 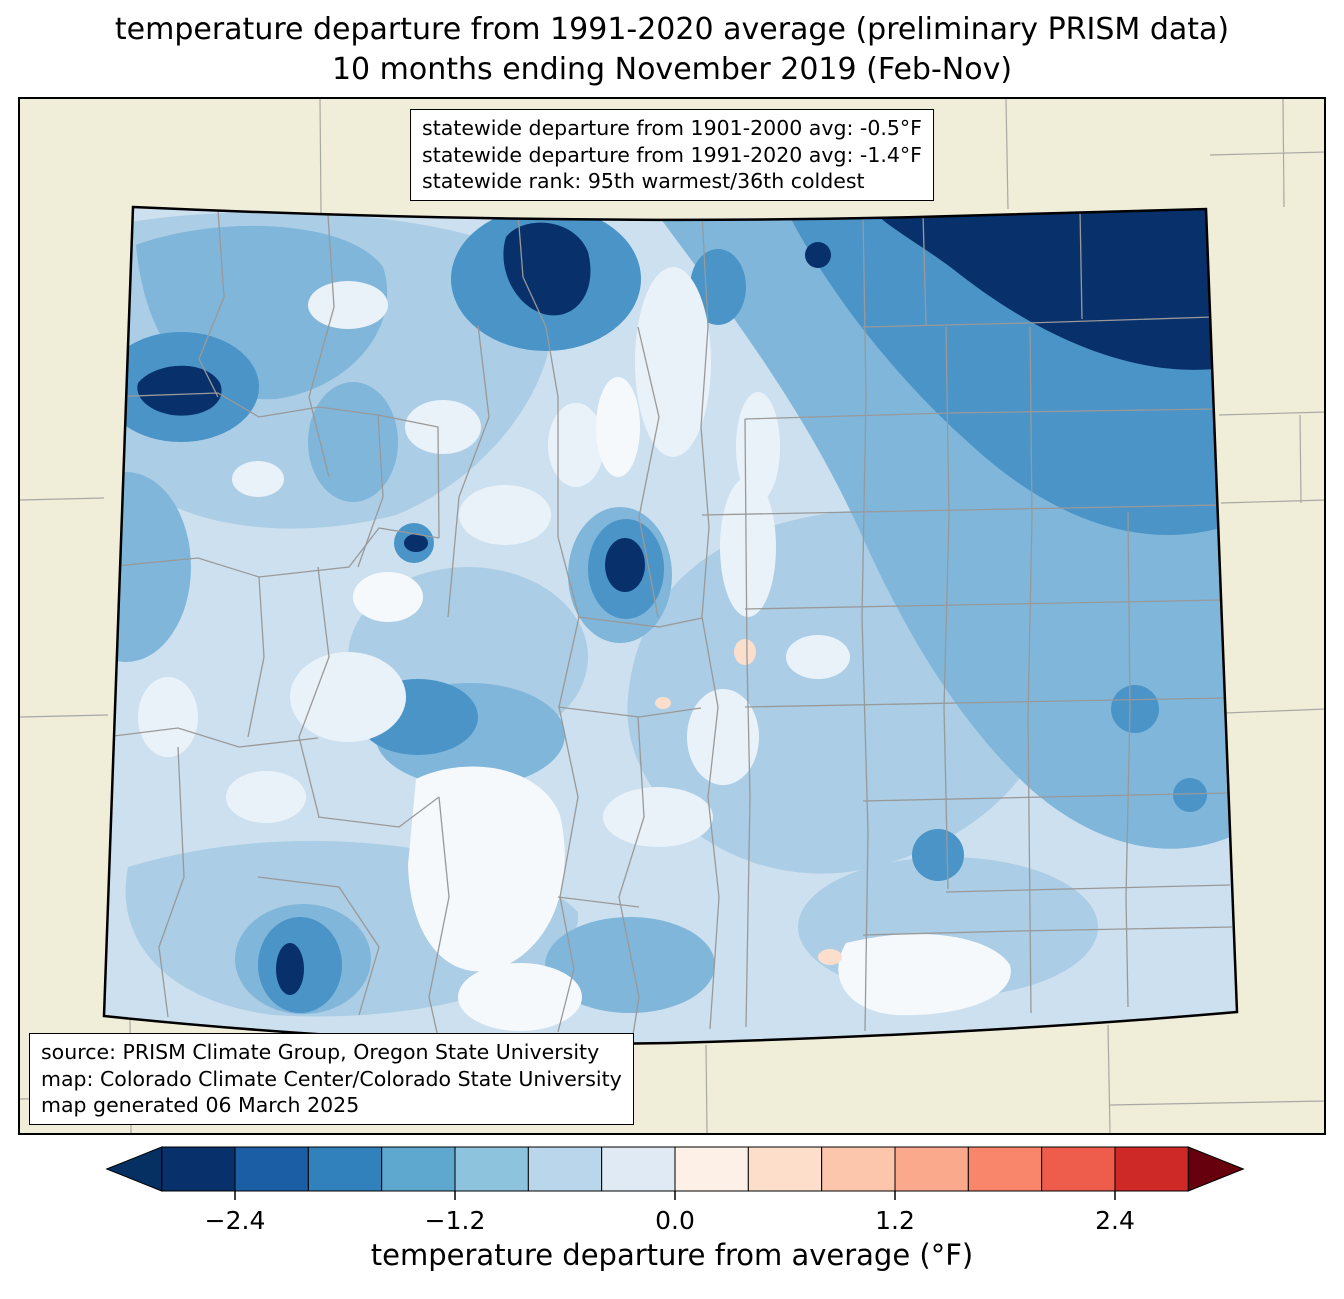 I want to click on colorbar-tick-label: 1.2, so click(x=895, y=1220).